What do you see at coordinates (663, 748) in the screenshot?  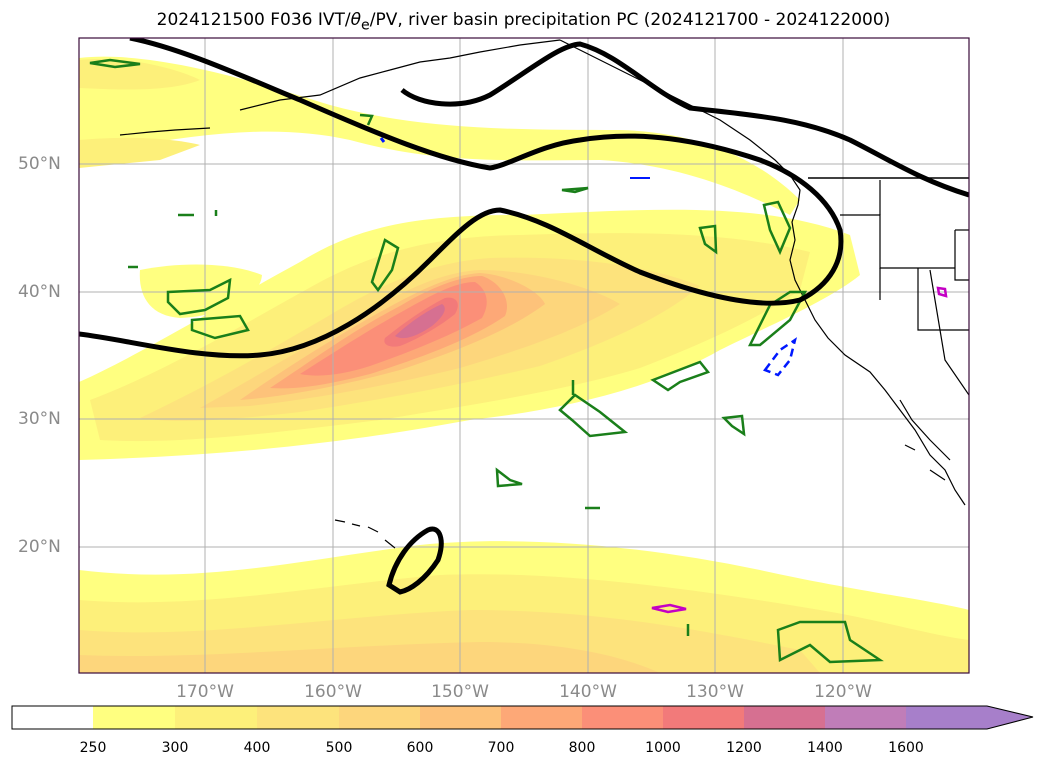 I see `colorbar-tick-label: 1000` at bounding box center [663, 748].